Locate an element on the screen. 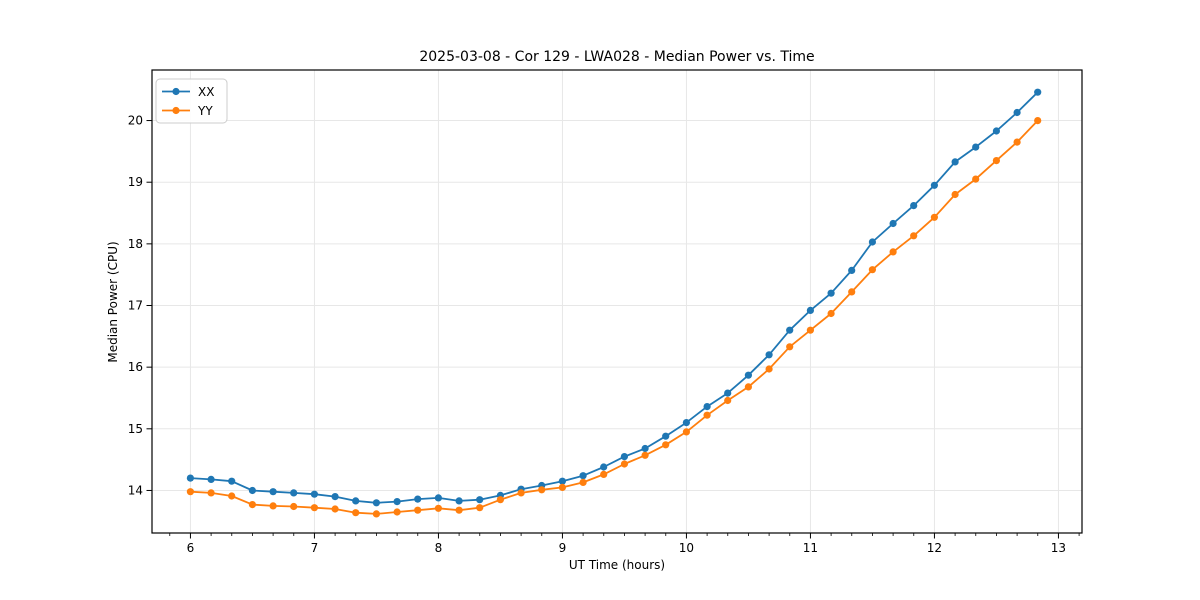 The height and width of the screenshot is (600, 1200). y-tick-label: 15 is located at coordinates (135, 429).